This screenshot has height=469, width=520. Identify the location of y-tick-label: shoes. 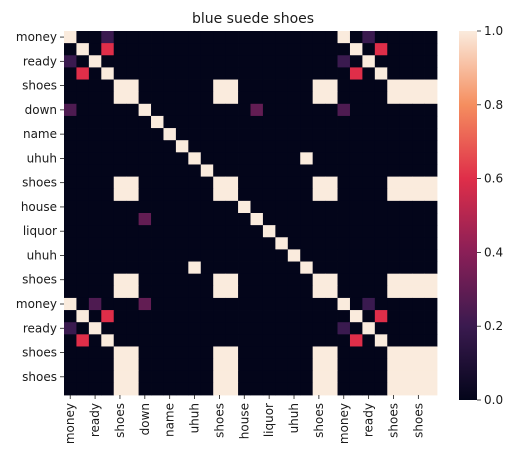
(39, 183).